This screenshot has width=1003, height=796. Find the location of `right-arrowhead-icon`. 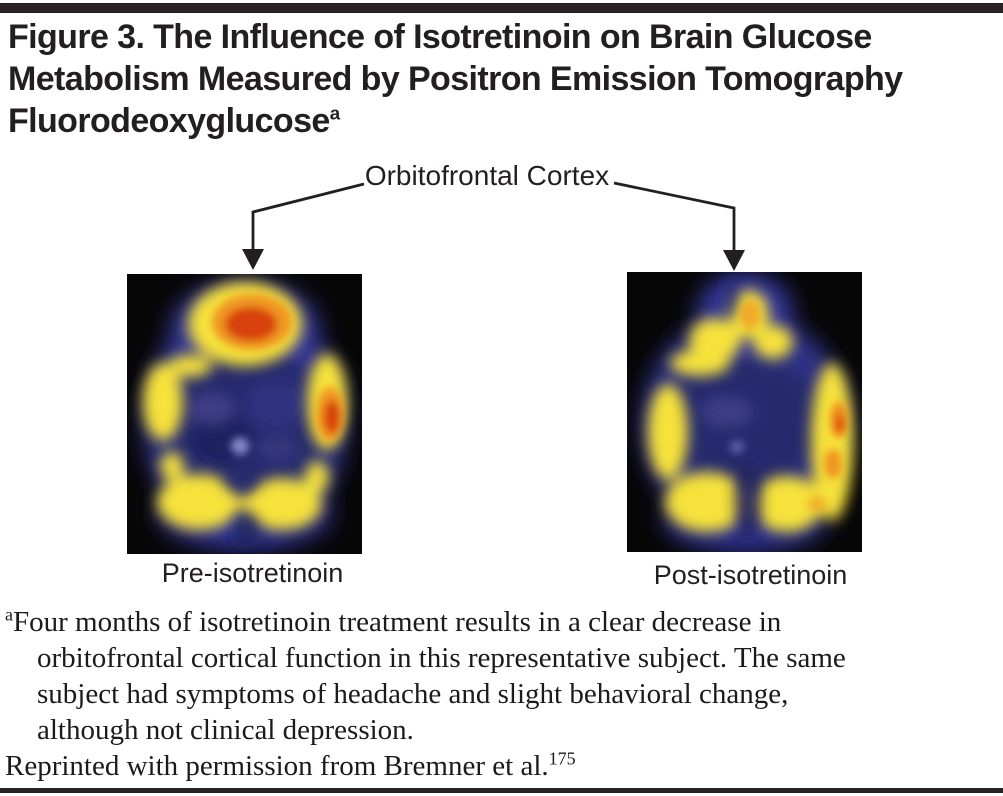

right-arrowhead-icon is located at coordinates (734, 260).